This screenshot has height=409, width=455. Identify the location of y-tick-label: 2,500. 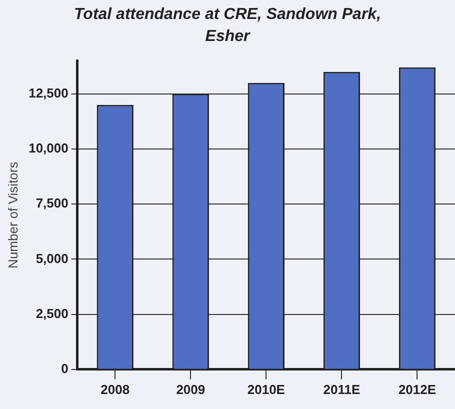
(52, 313).